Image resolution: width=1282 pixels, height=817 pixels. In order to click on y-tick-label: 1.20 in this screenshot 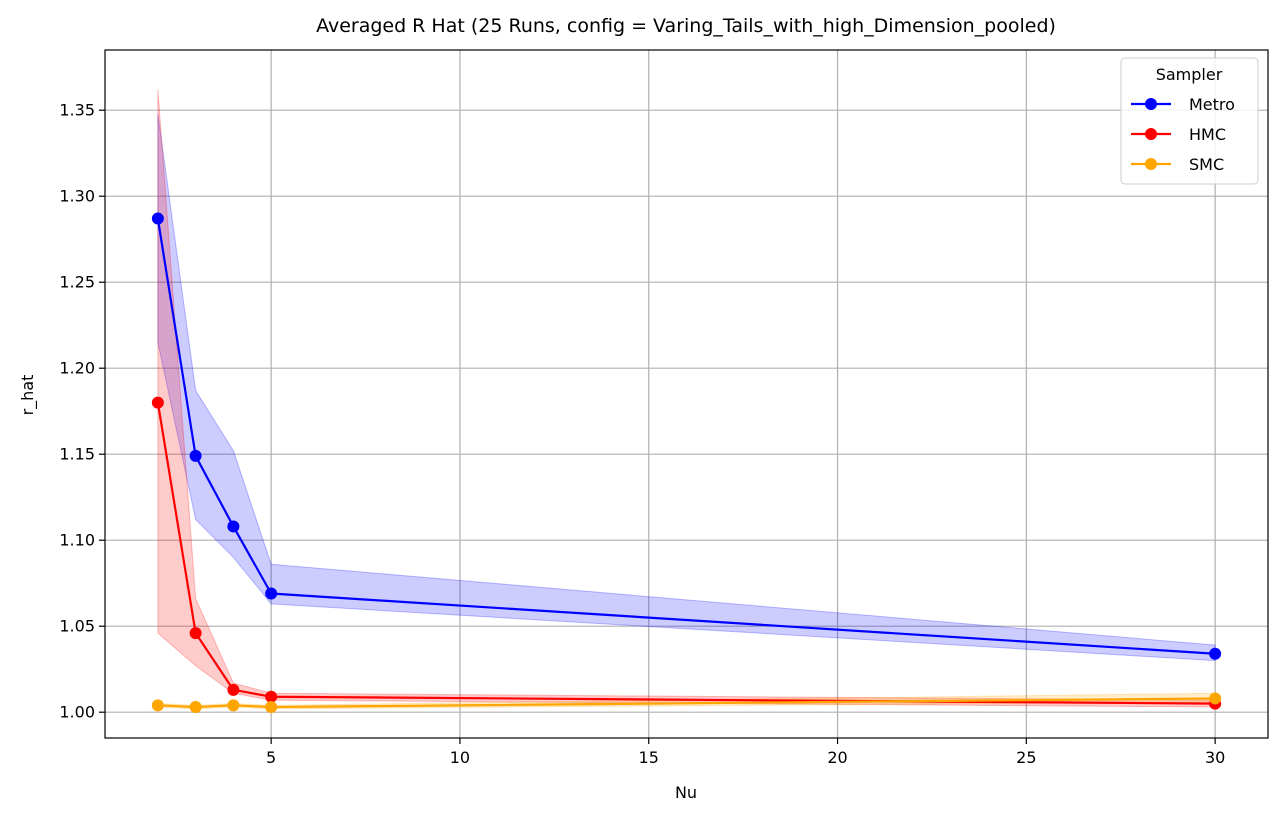, I will do `click(77, 368)`.